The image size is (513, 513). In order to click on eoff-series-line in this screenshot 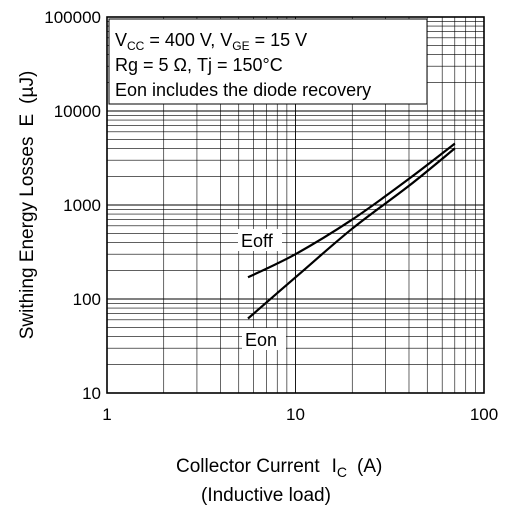, I will do `click(351, 210)`.